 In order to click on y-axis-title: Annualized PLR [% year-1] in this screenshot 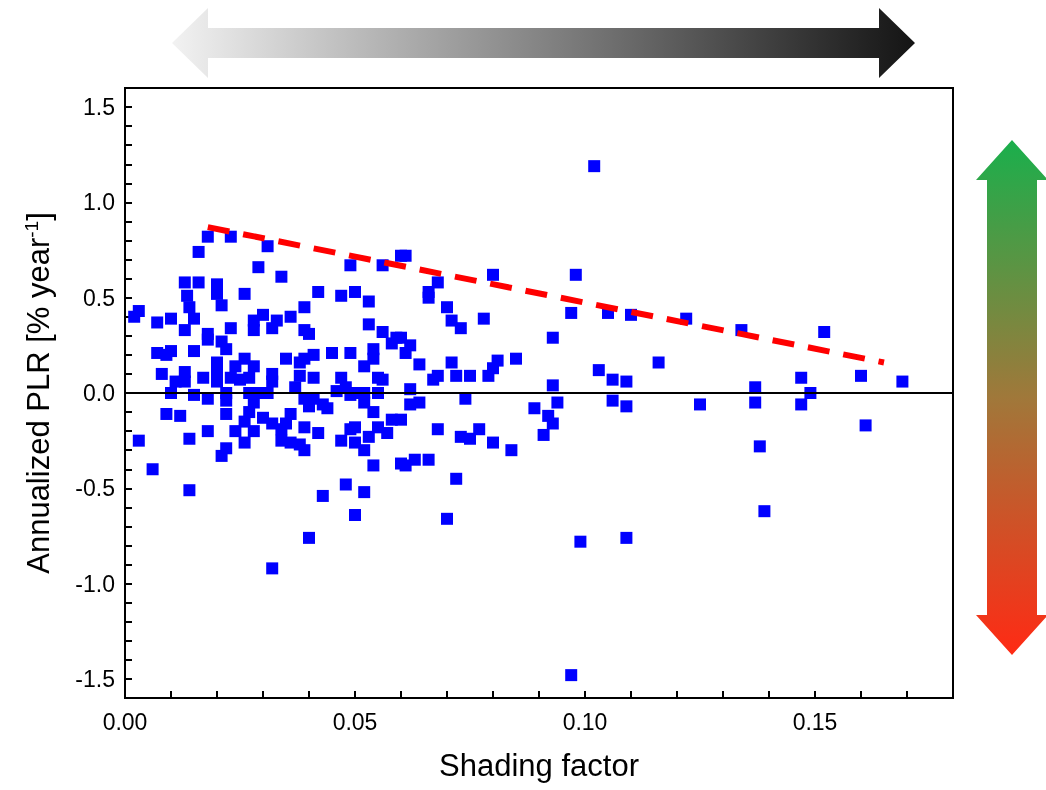, I will do `click(38, 393)`.